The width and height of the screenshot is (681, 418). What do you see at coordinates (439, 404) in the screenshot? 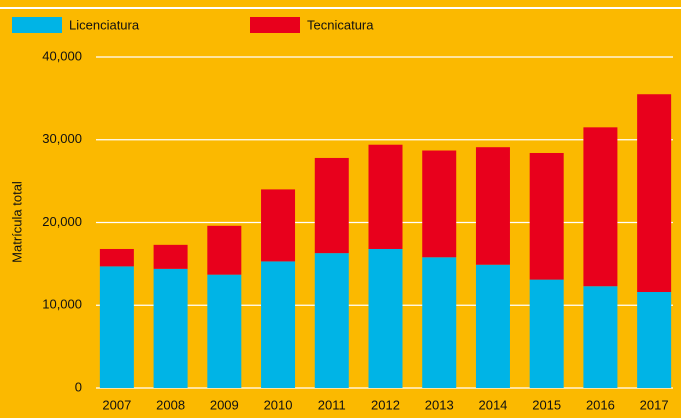
I see `x-tick-label: 2013` at bounding box center [439, 404].